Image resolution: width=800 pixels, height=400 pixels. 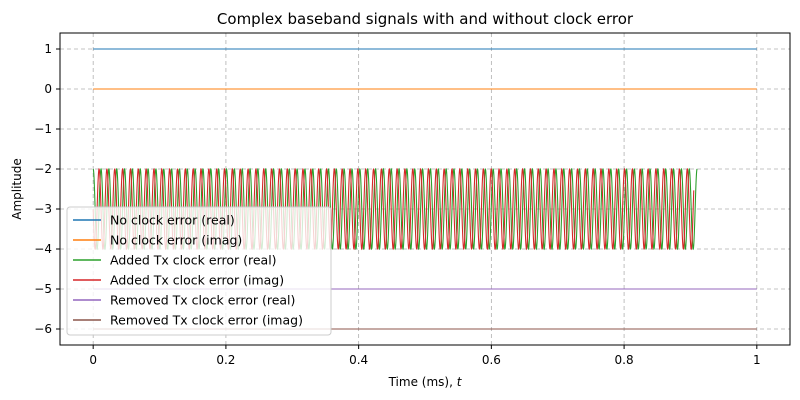 I want to click on y-tick-label: 0, so click(x=48, y=89).